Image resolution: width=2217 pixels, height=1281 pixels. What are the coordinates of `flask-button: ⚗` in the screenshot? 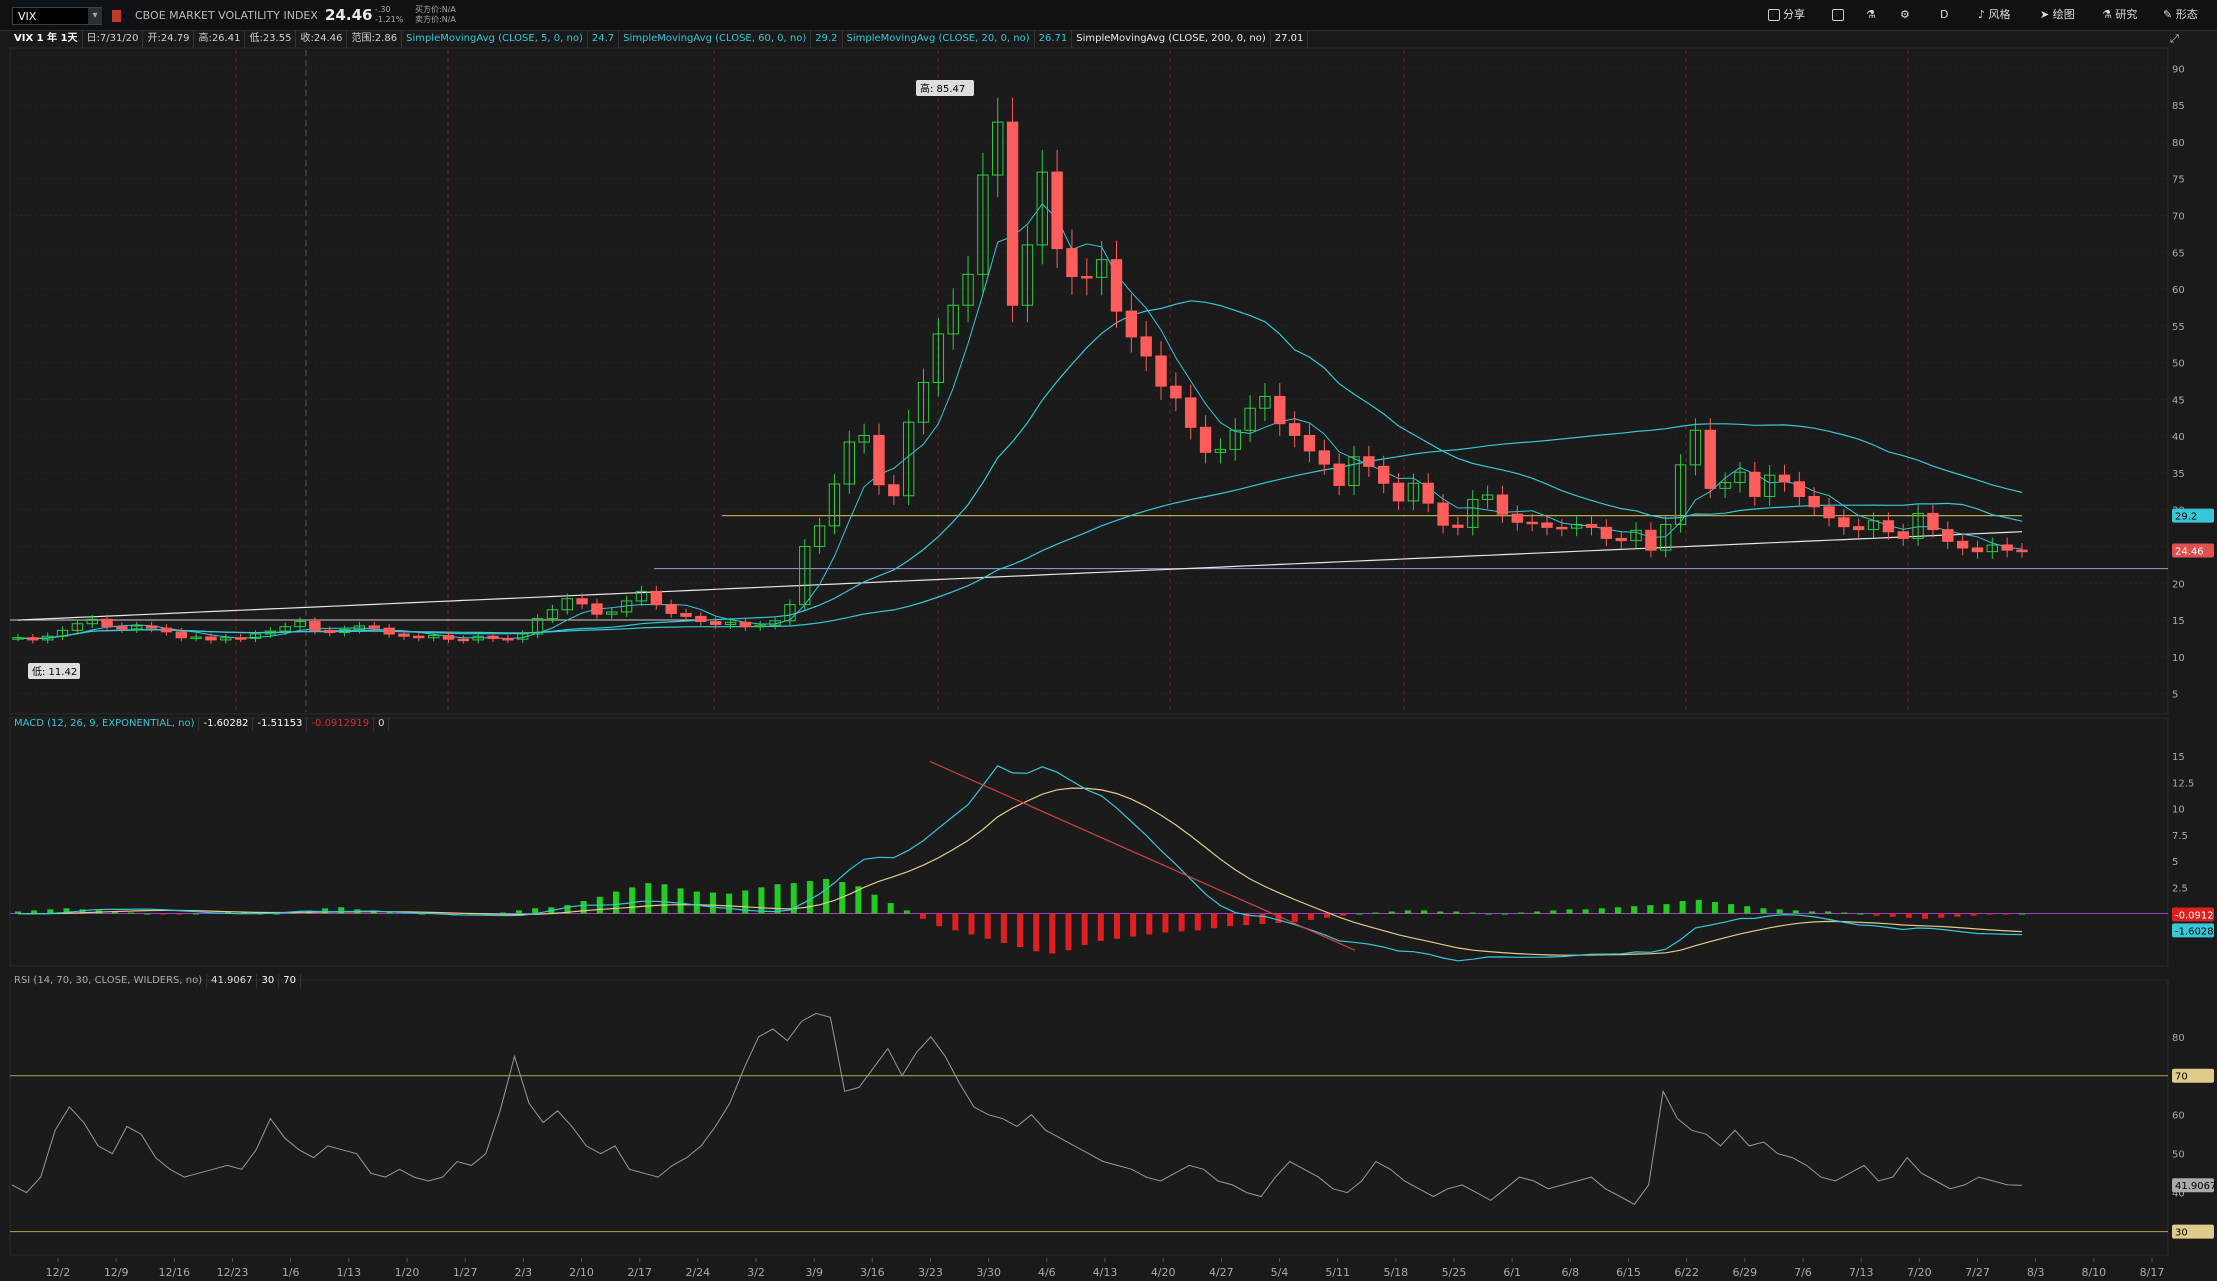 It's located at (1871, 15).